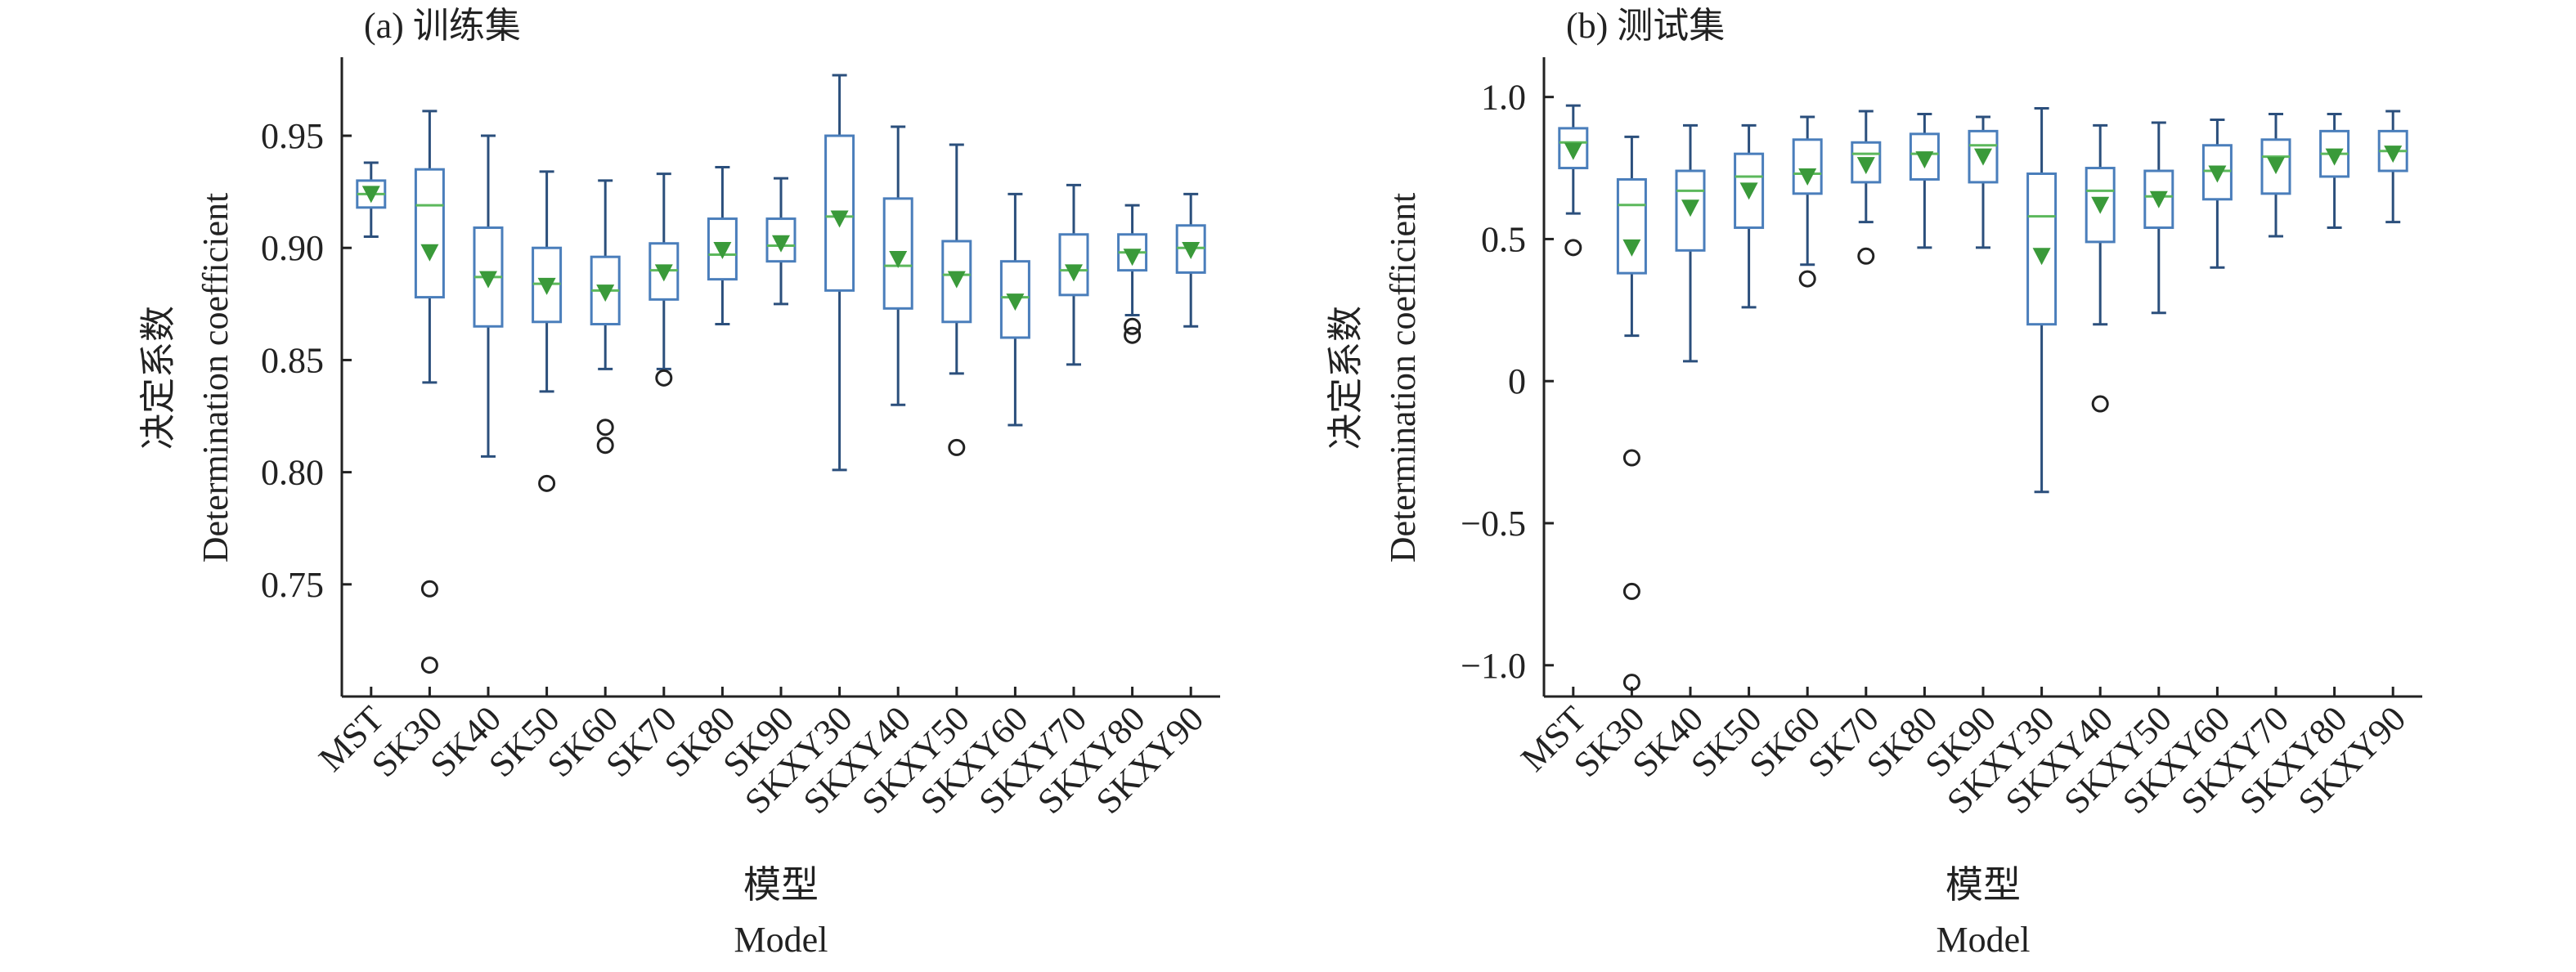 Image resolution: width=2576 pixels, height=972 pixels. I want to click on x-axis-label-cn-train: 模型, so click(781, 885).